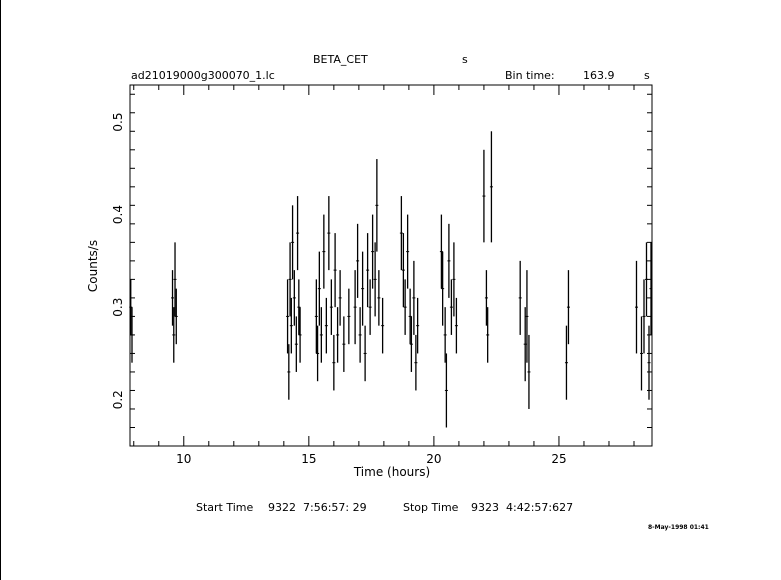  I want to click on x-tick-label: 25, so click(558, 459).